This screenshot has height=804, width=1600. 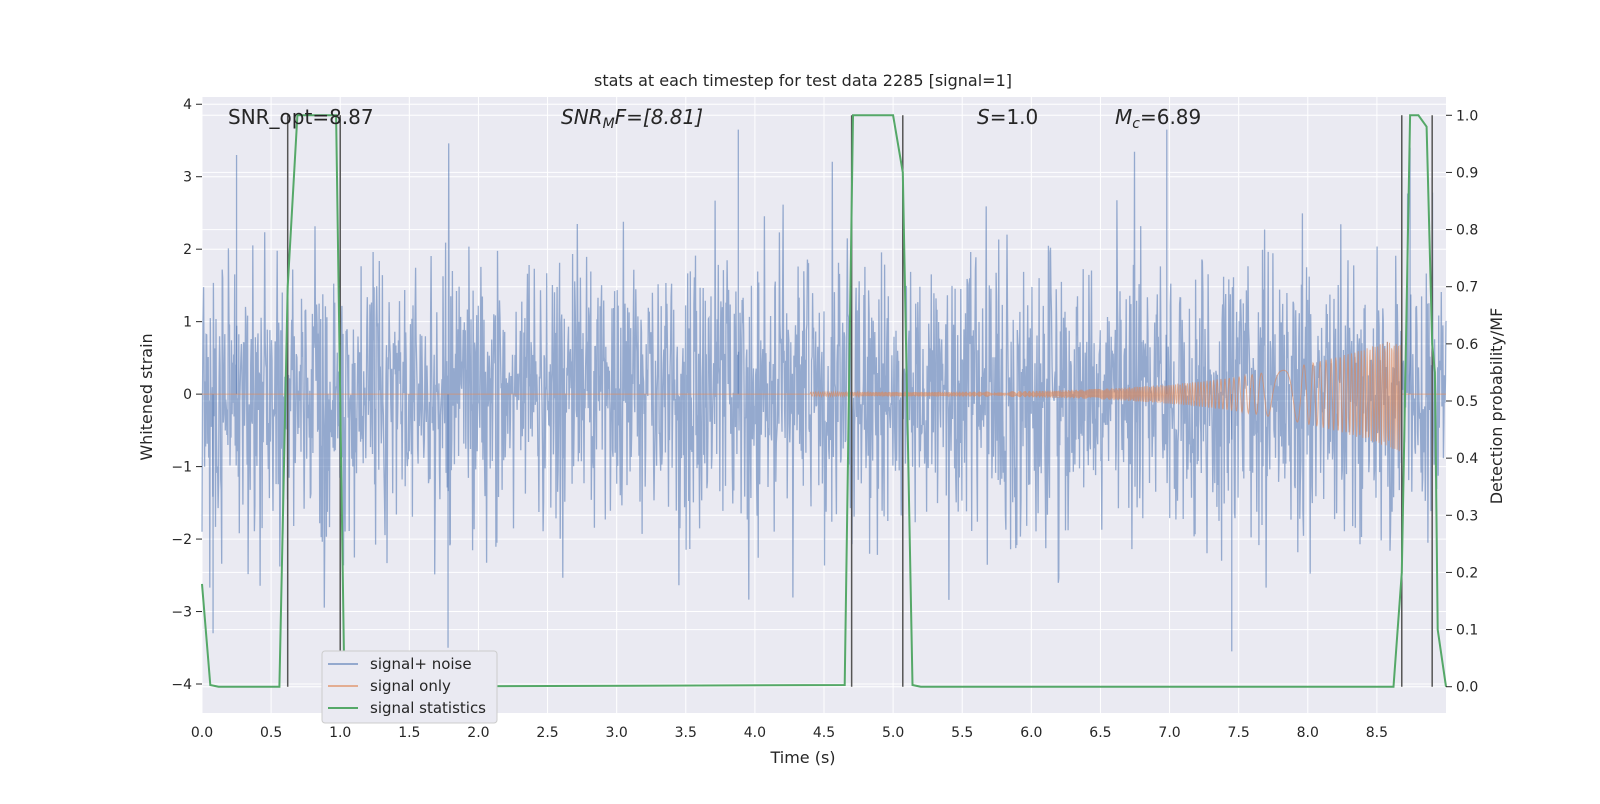 I want to click on series-signal-only, so click(x=824, y=396).